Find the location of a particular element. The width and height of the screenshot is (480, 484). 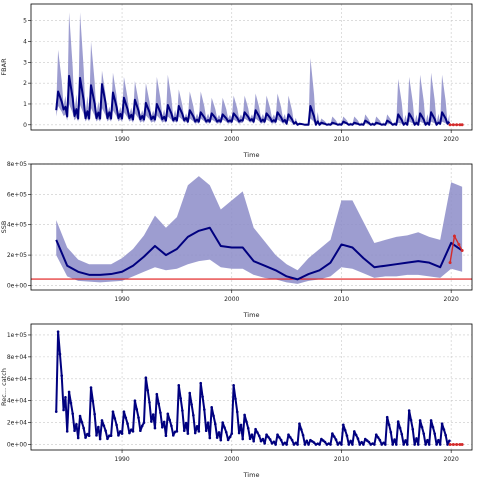

panel-a-ytick-label-5: 5 is located at coordinates (25, 21).